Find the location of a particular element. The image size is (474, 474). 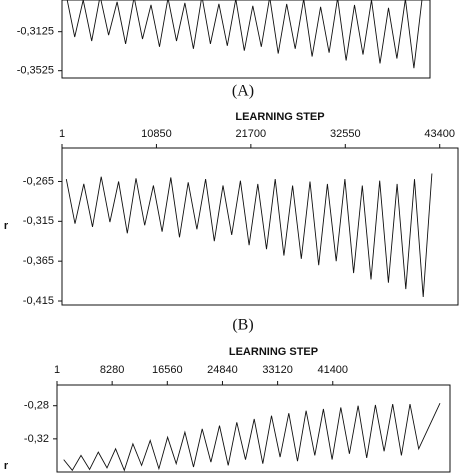

panel-caption: (B) is located at coordinates (242, 325).